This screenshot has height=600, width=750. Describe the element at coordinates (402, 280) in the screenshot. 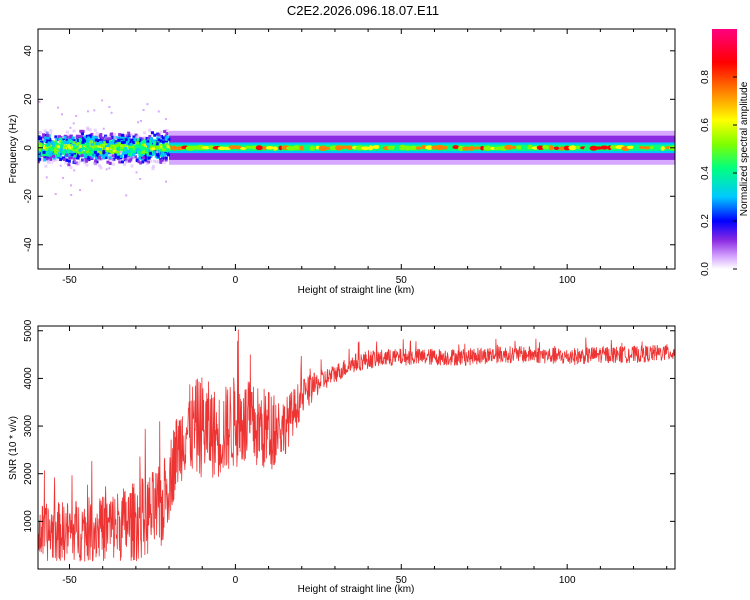

I see `spectrogram-xtick-label: 50` at that location.